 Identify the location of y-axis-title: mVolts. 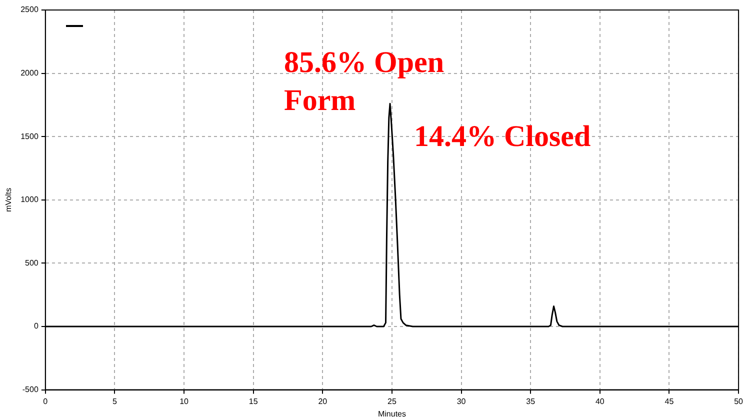
(9, 200).